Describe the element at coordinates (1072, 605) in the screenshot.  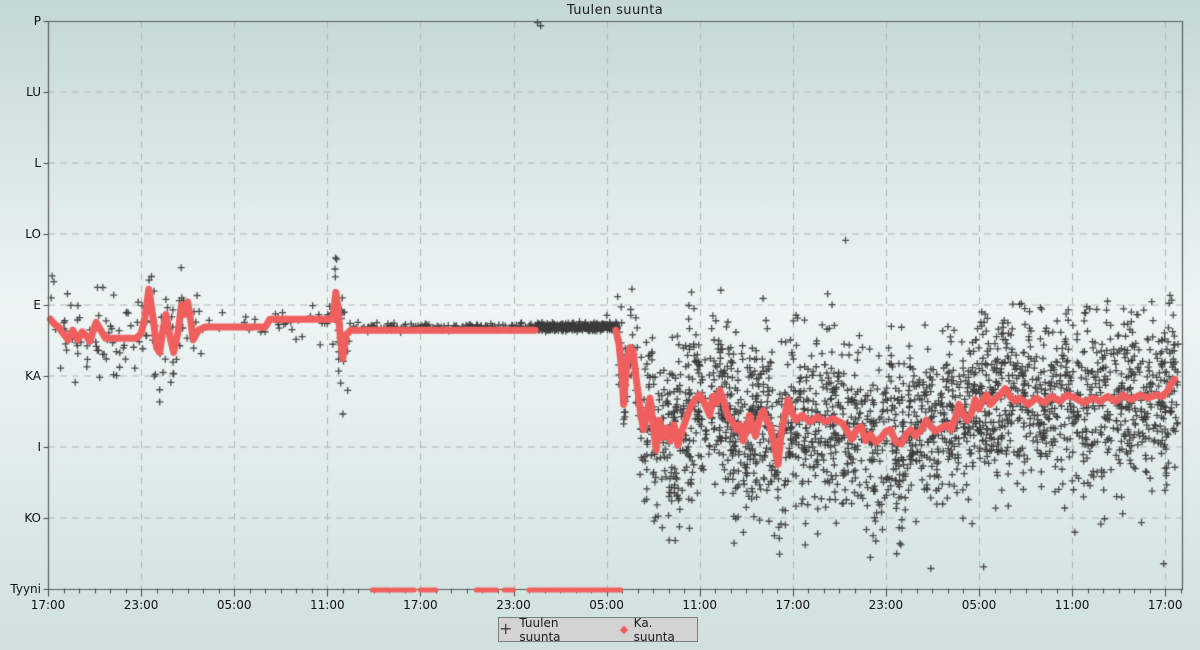
I see `x-axis-label-11: 11:00` at that location.